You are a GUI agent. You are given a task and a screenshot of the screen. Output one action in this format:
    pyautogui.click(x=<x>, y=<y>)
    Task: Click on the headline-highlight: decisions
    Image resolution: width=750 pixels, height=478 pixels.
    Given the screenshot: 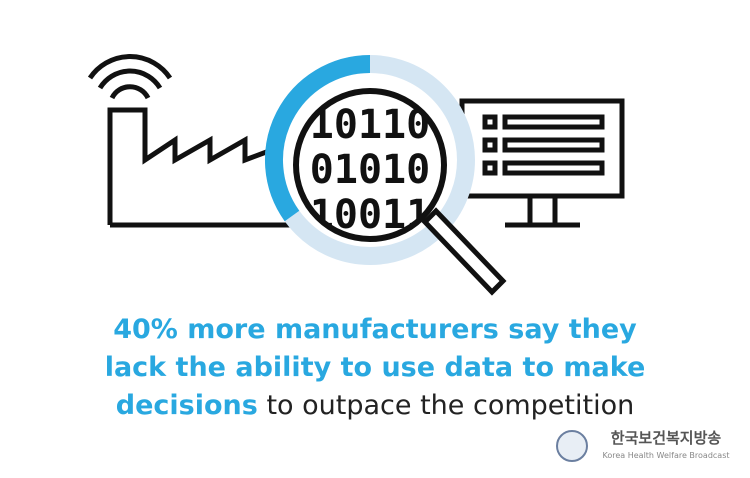 What is the action you would take?
    pyautogui.click(x=186, y=405)
    